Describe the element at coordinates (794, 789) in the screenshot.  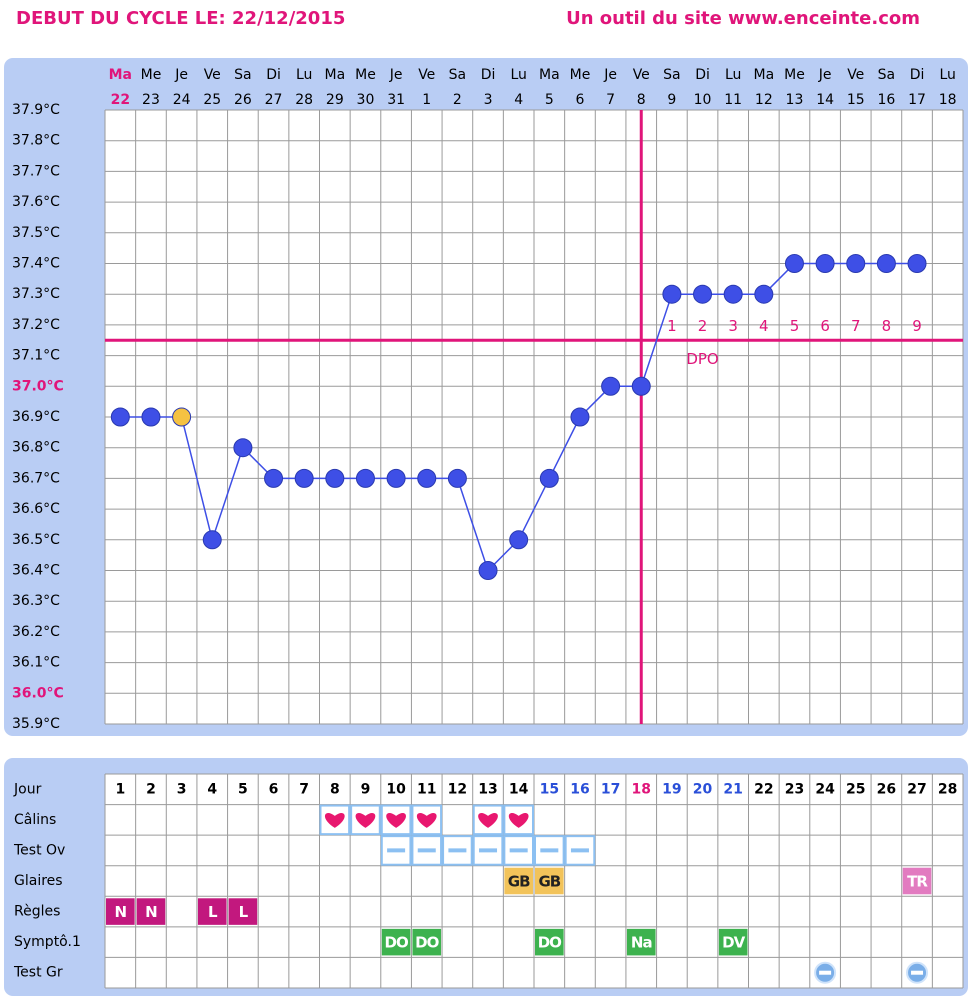
I see `day-number: 23` at that location.